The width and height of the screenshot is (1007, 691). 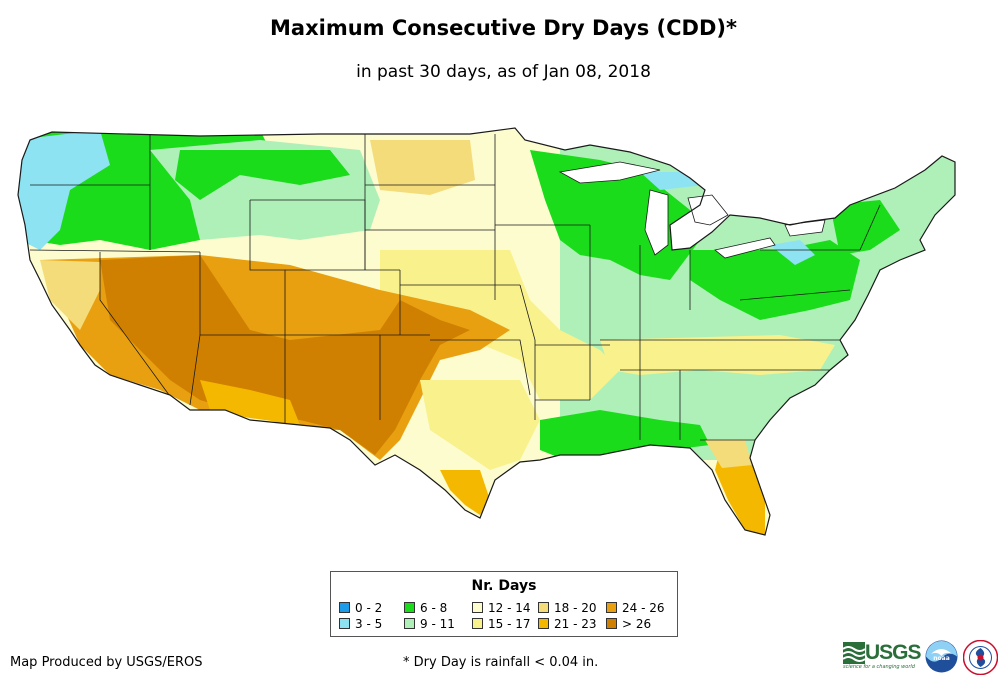 What do you see at coordinates (503, 28) in the screenshot?
I see `map-title: Maximum Consecutive Dry Days (CDD)*` at bounding box center [503, 28].